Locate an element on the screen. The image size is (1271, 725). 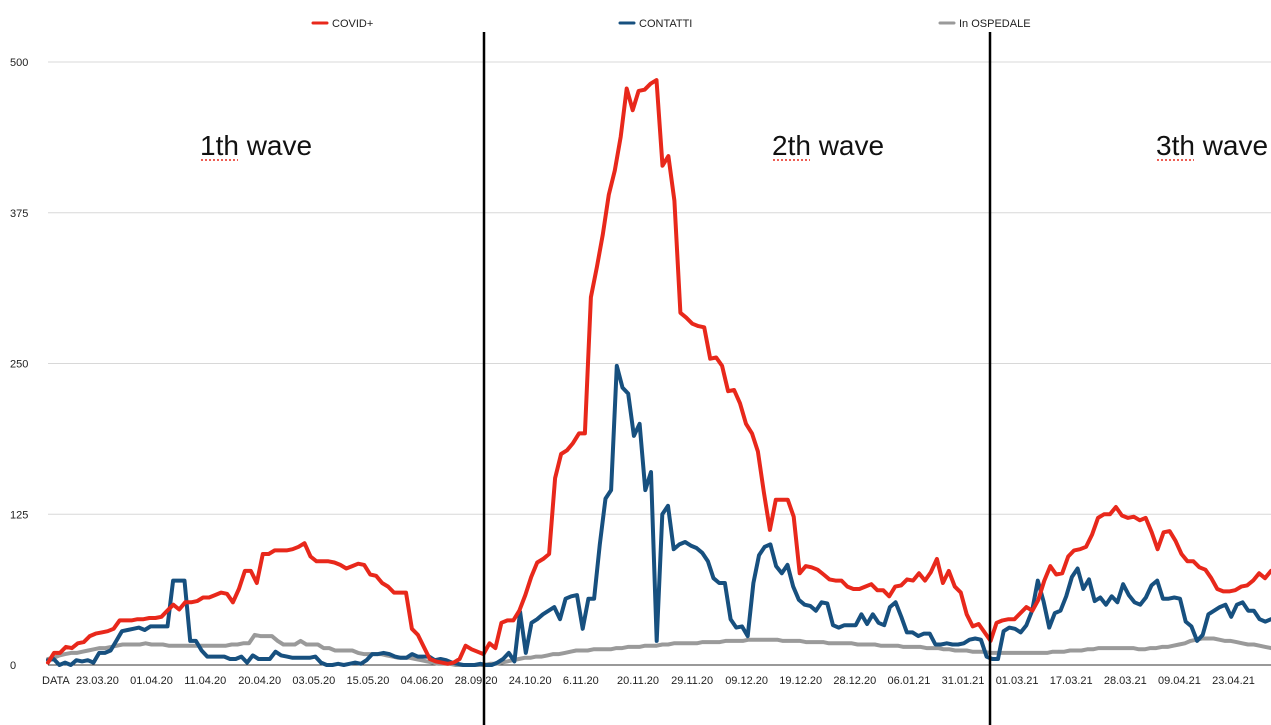
legend-label-covid: COVID+ is located at coordinates (352, 24).